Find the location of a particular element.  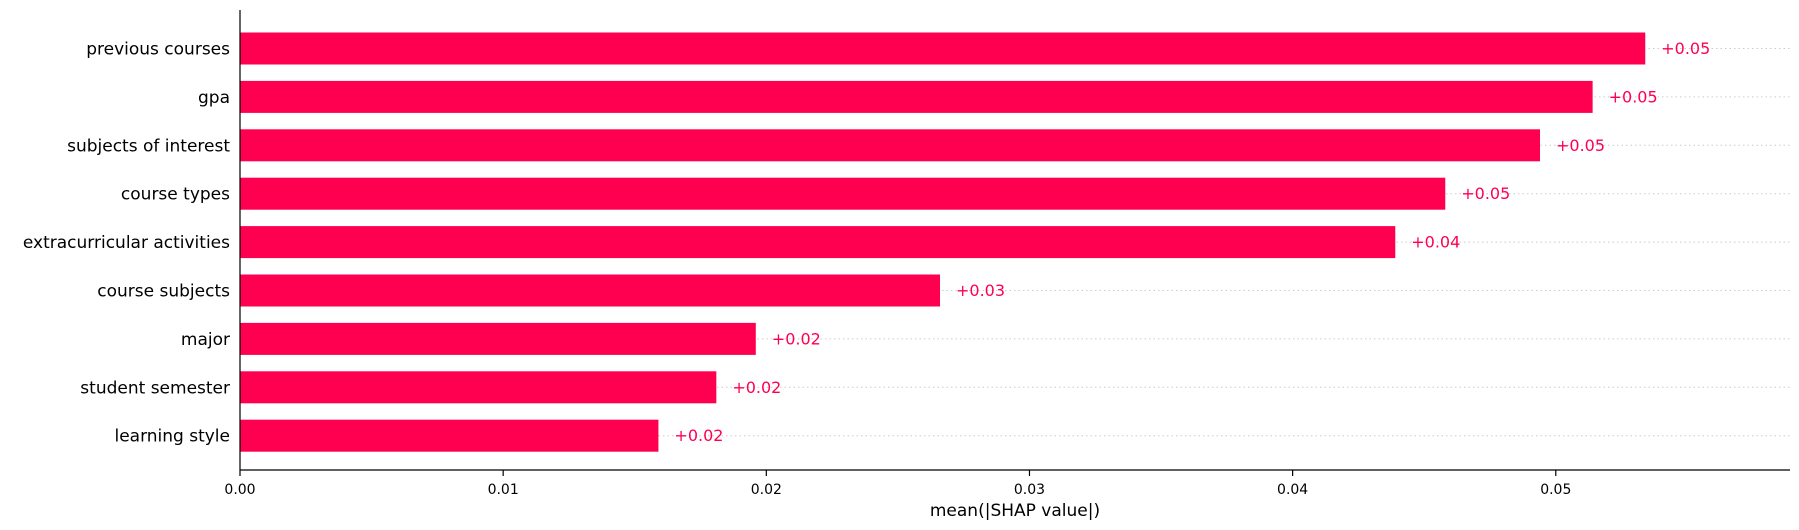

x-axis-label: mean(|SHAP value|) is located at coordinates (1015, 511).